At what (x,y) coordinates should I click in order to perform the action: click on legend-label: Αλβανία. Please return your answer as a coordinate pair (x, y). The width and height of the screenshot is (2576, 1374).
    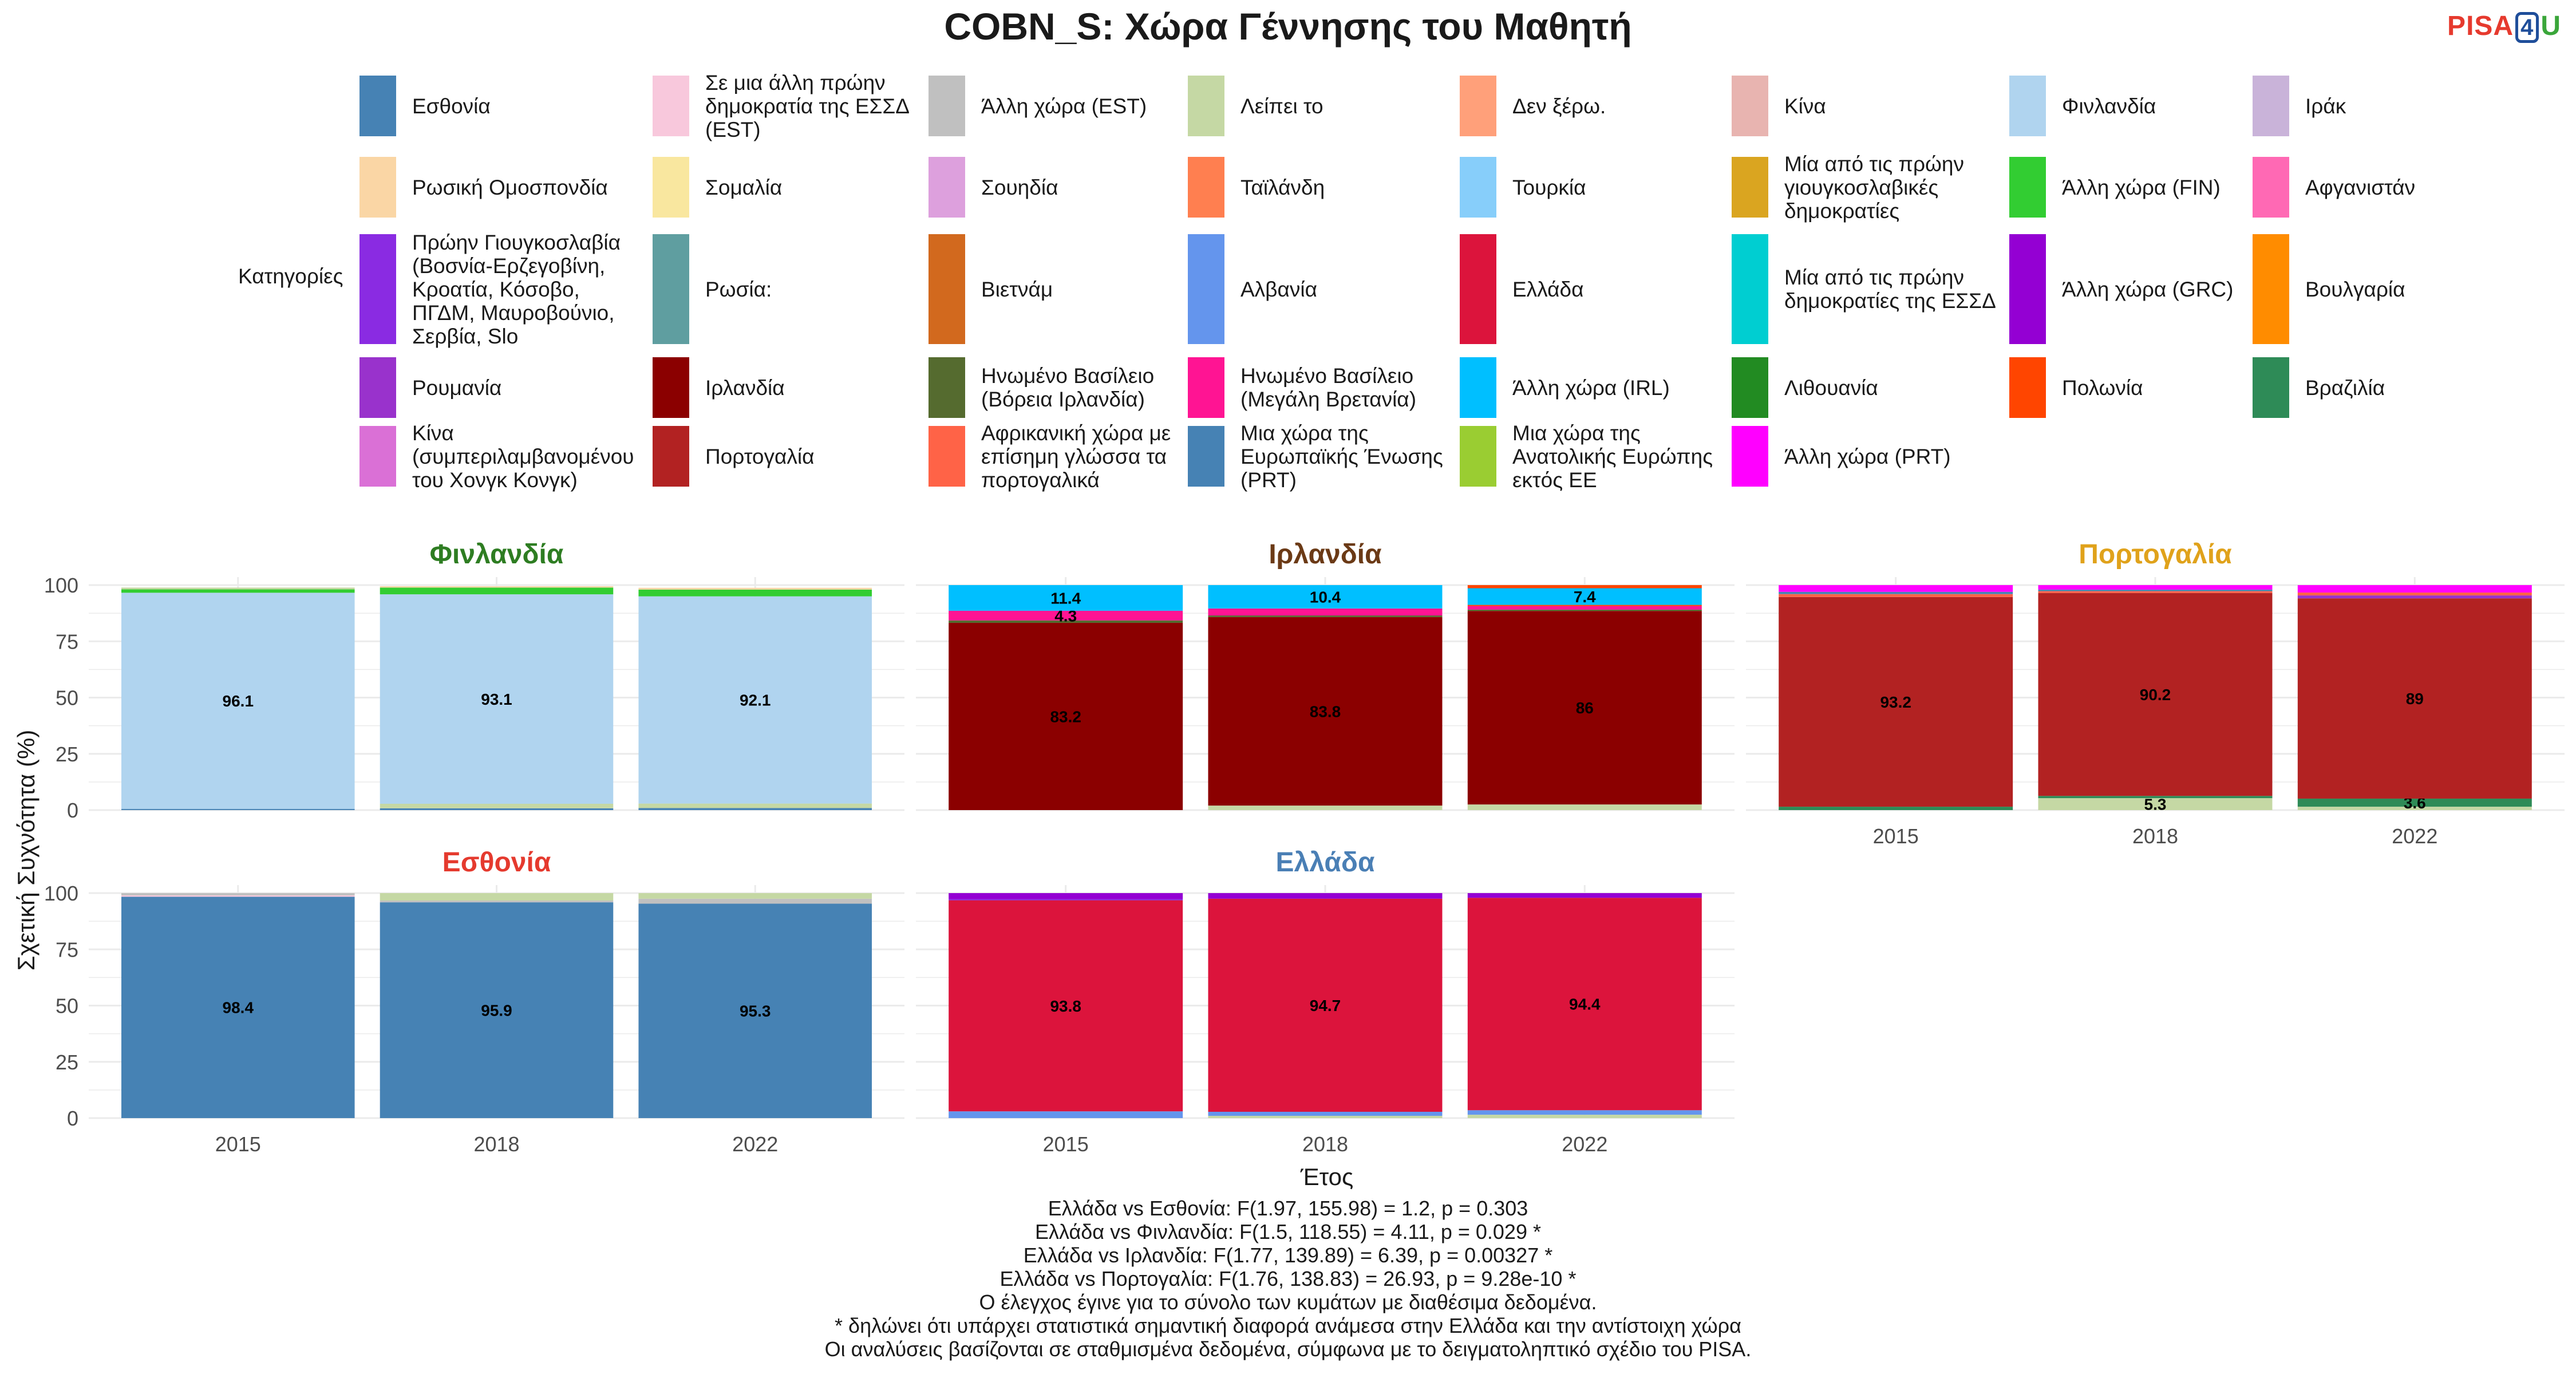
    Looking at the image, I should click on (1278, 289).